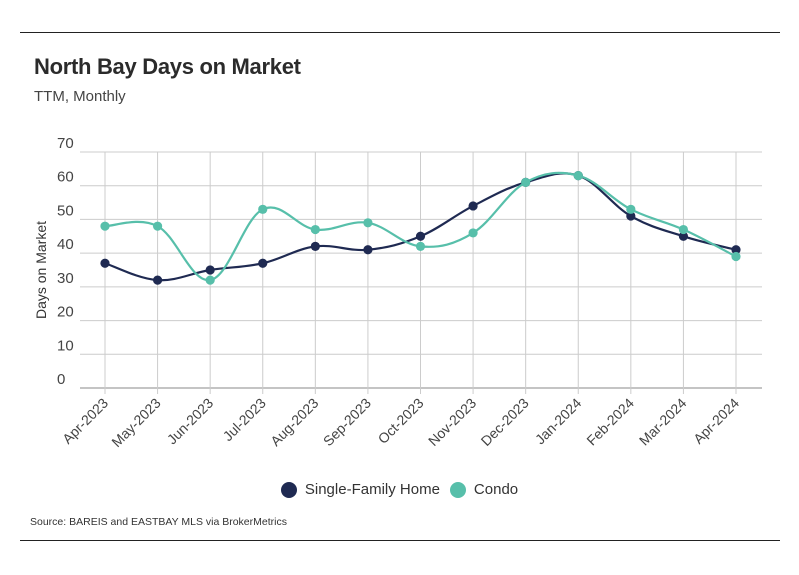  What do you see at coordinates (65, 177) in the screenshot?
I see `y-tick-label: 60` at bounding box center [65, 177].